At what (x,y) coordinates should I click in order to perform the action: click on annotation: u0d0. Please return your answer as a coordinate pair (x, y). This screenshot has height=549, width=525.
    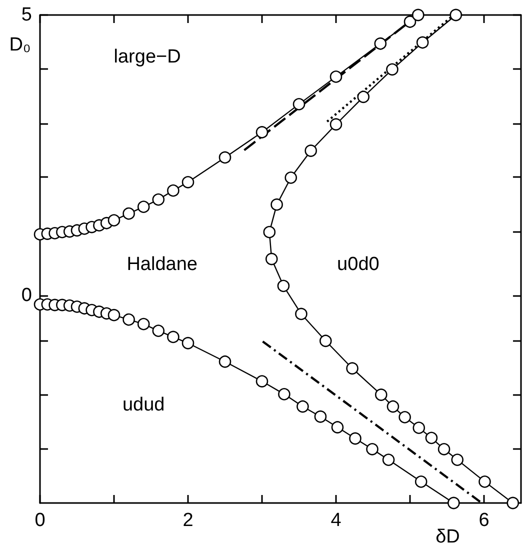
    Looking at the image, I should click on (358, 265).